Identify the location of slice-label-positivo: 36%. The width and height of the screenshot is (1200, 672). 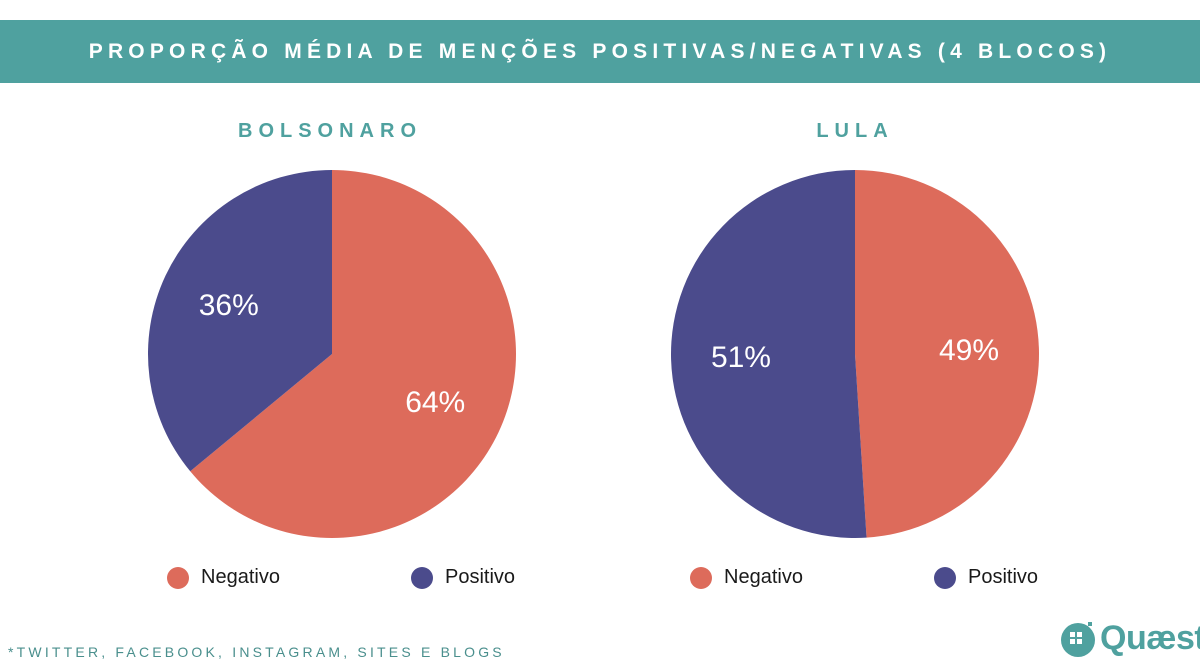
(229, 305).